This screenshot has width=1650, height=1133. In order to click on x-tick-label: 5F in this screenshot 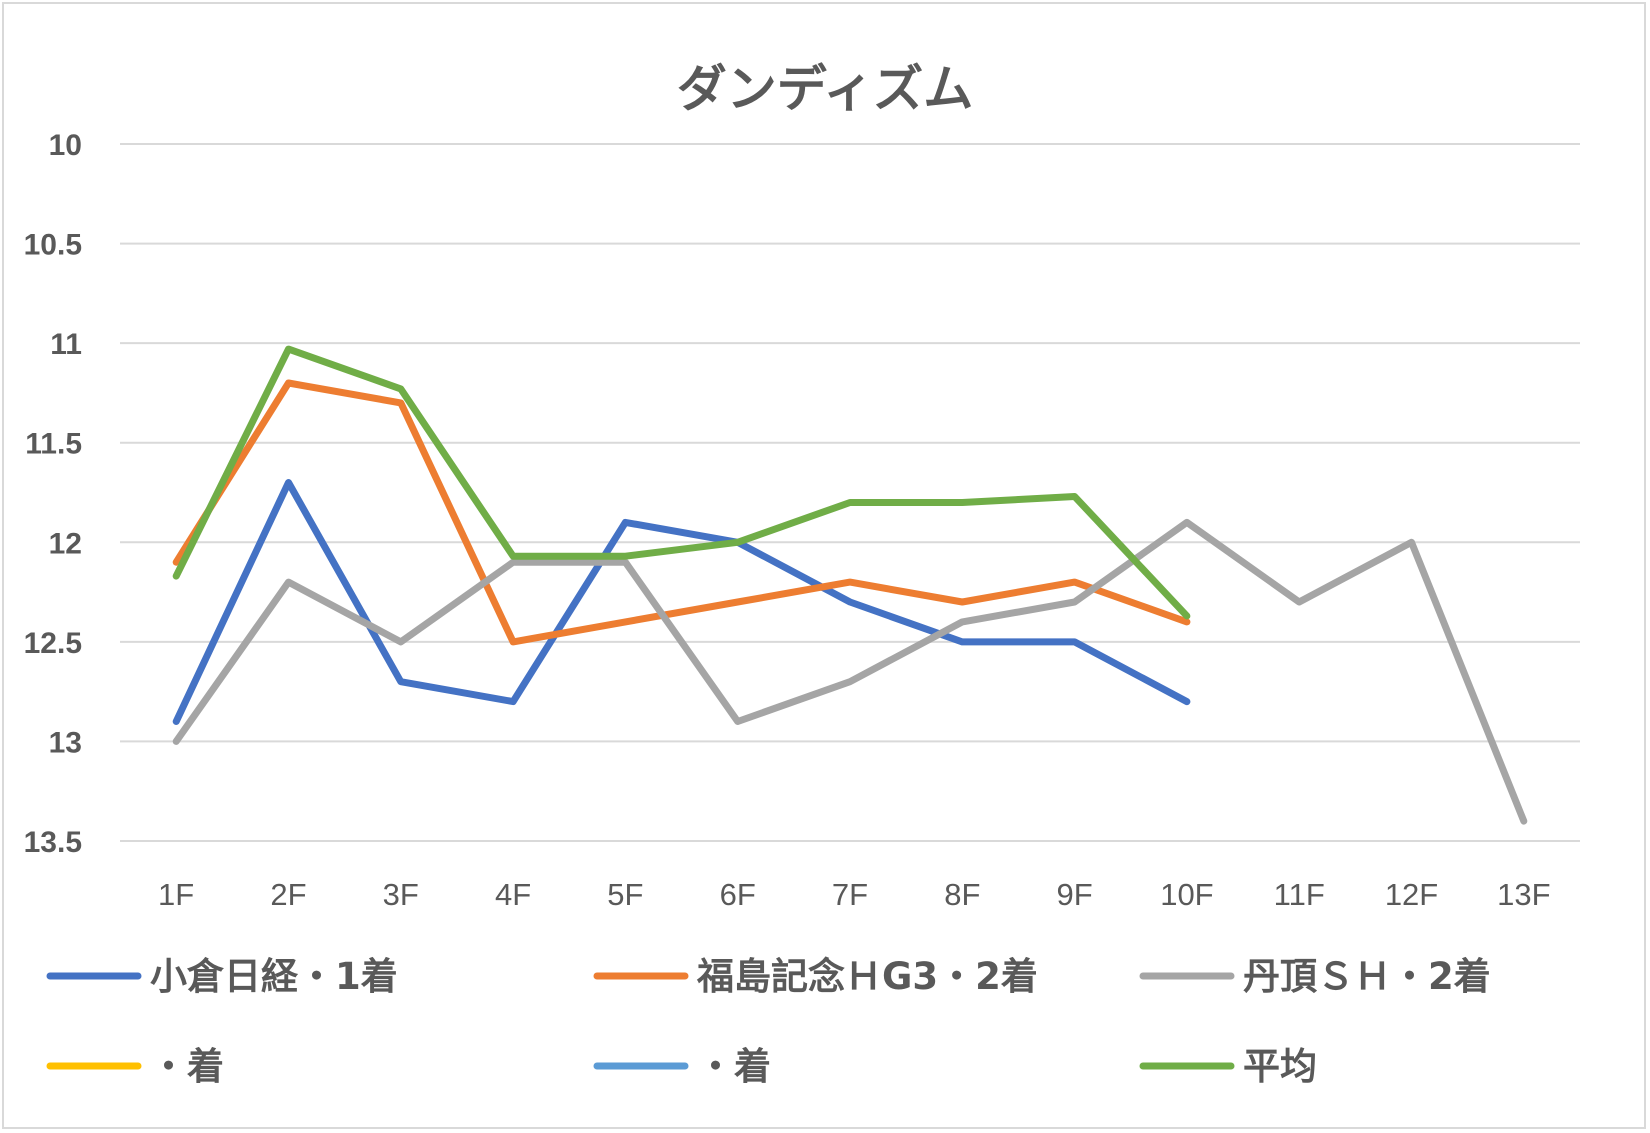, I will do `click(625, 894)`.